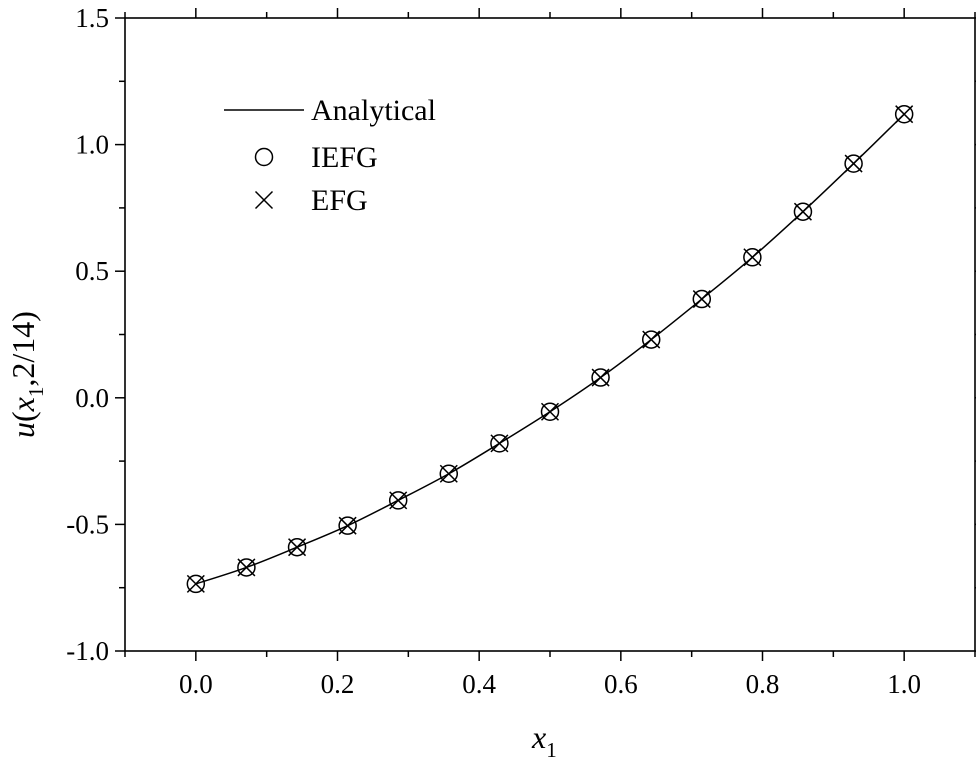 The height and width of the screenshot is (768, 976). Describe the element at coordinates (763, 684) in the screenshot. I see `x-tick-label: 0.8` at that location.